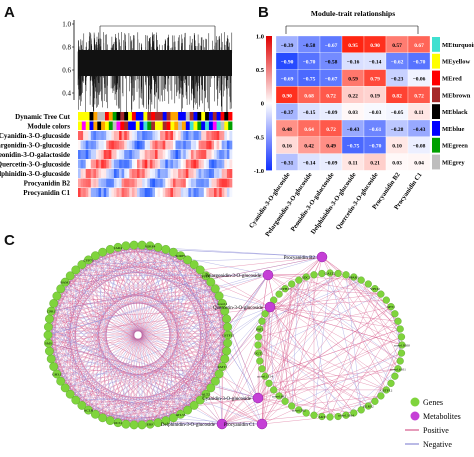 The height and width of the screenshot is (457, 474). I want to click on trait-row-label: Pelargonidin-3-O-glucoside, so click(35, 146).